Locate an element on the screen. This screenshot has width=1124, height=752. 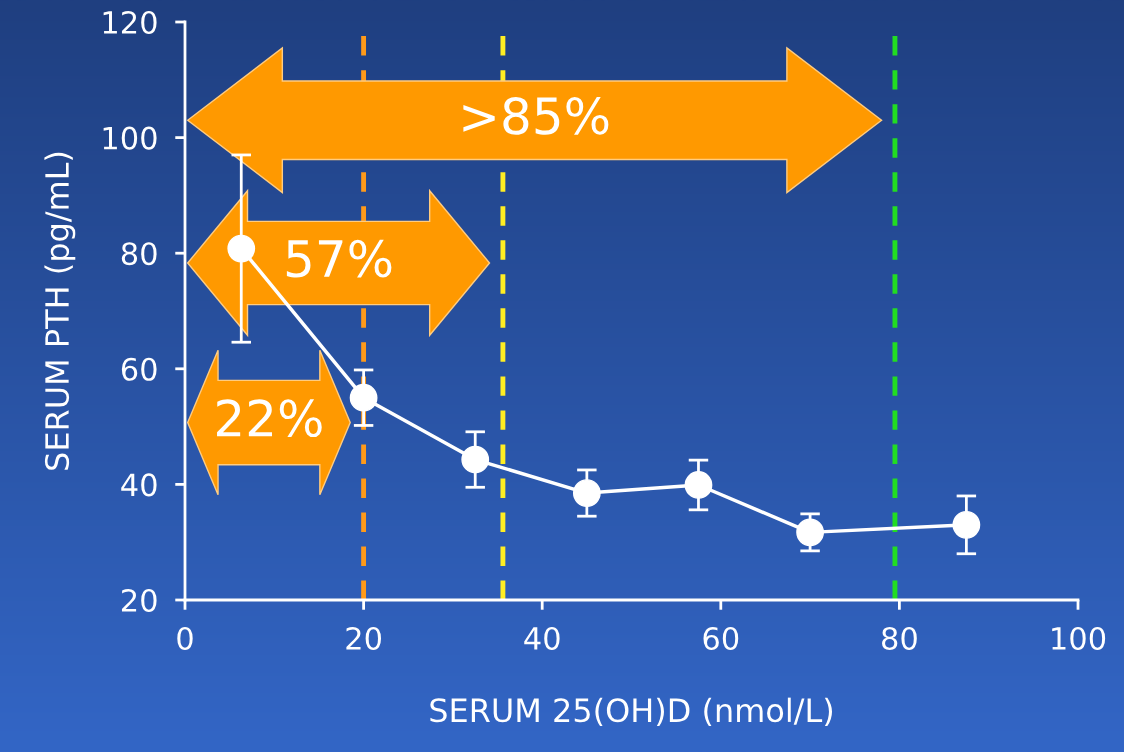
y-tick-label: 40 is located at coordinates (139, 485).